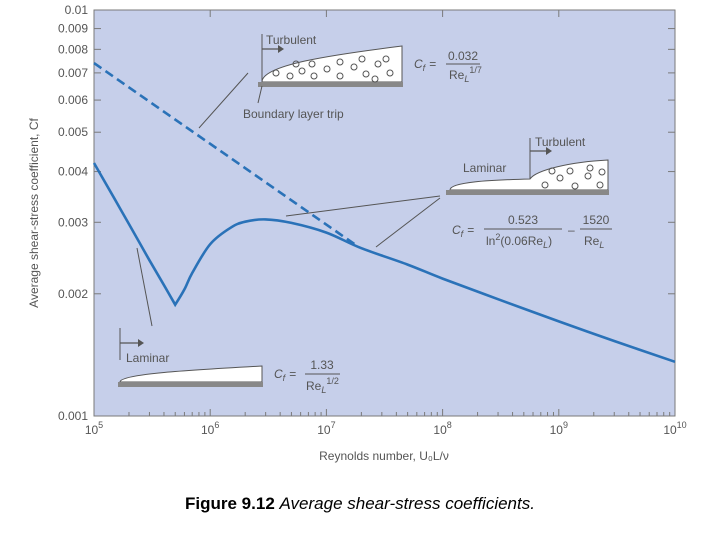 The height and width of the screenshot is (540, 720). Describe the element at coordinates (147, 358) in the screenshot. I see `laminar-label: Laminar` at that location.